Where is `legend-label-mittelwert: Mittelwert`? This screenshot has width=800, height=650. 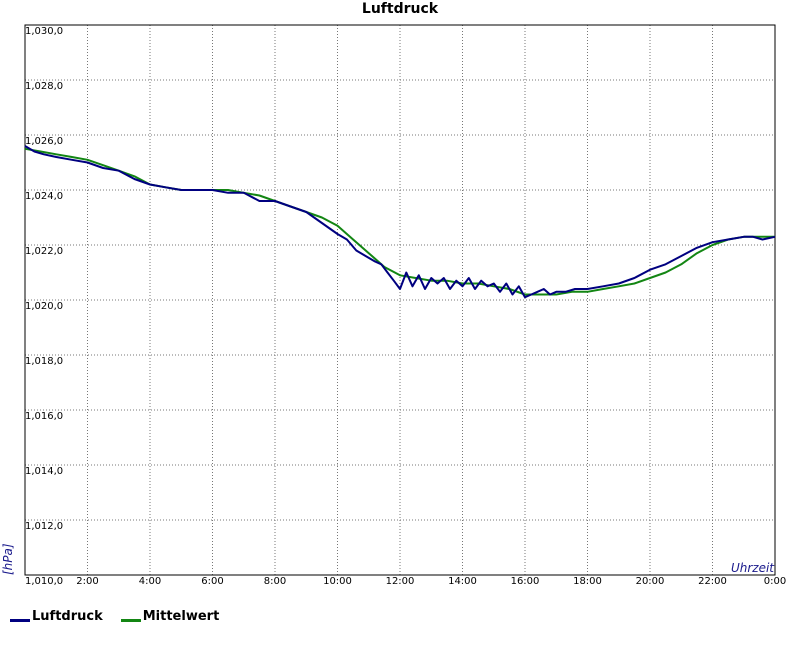
legend-label-mittelwert: Mittelwert is located at coordinates (181, 616).